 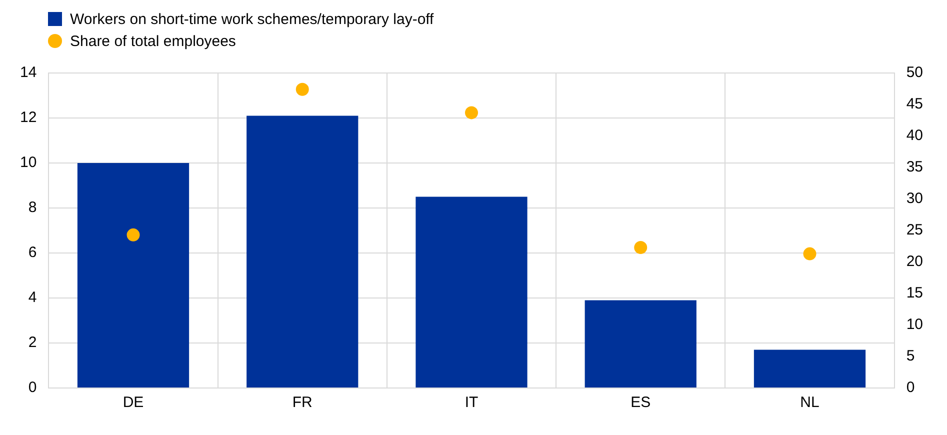 What do you see at coordinates (28, 73) in the screenshot?
I see `y-tick-label: 14` at bounding box center [28, 73].